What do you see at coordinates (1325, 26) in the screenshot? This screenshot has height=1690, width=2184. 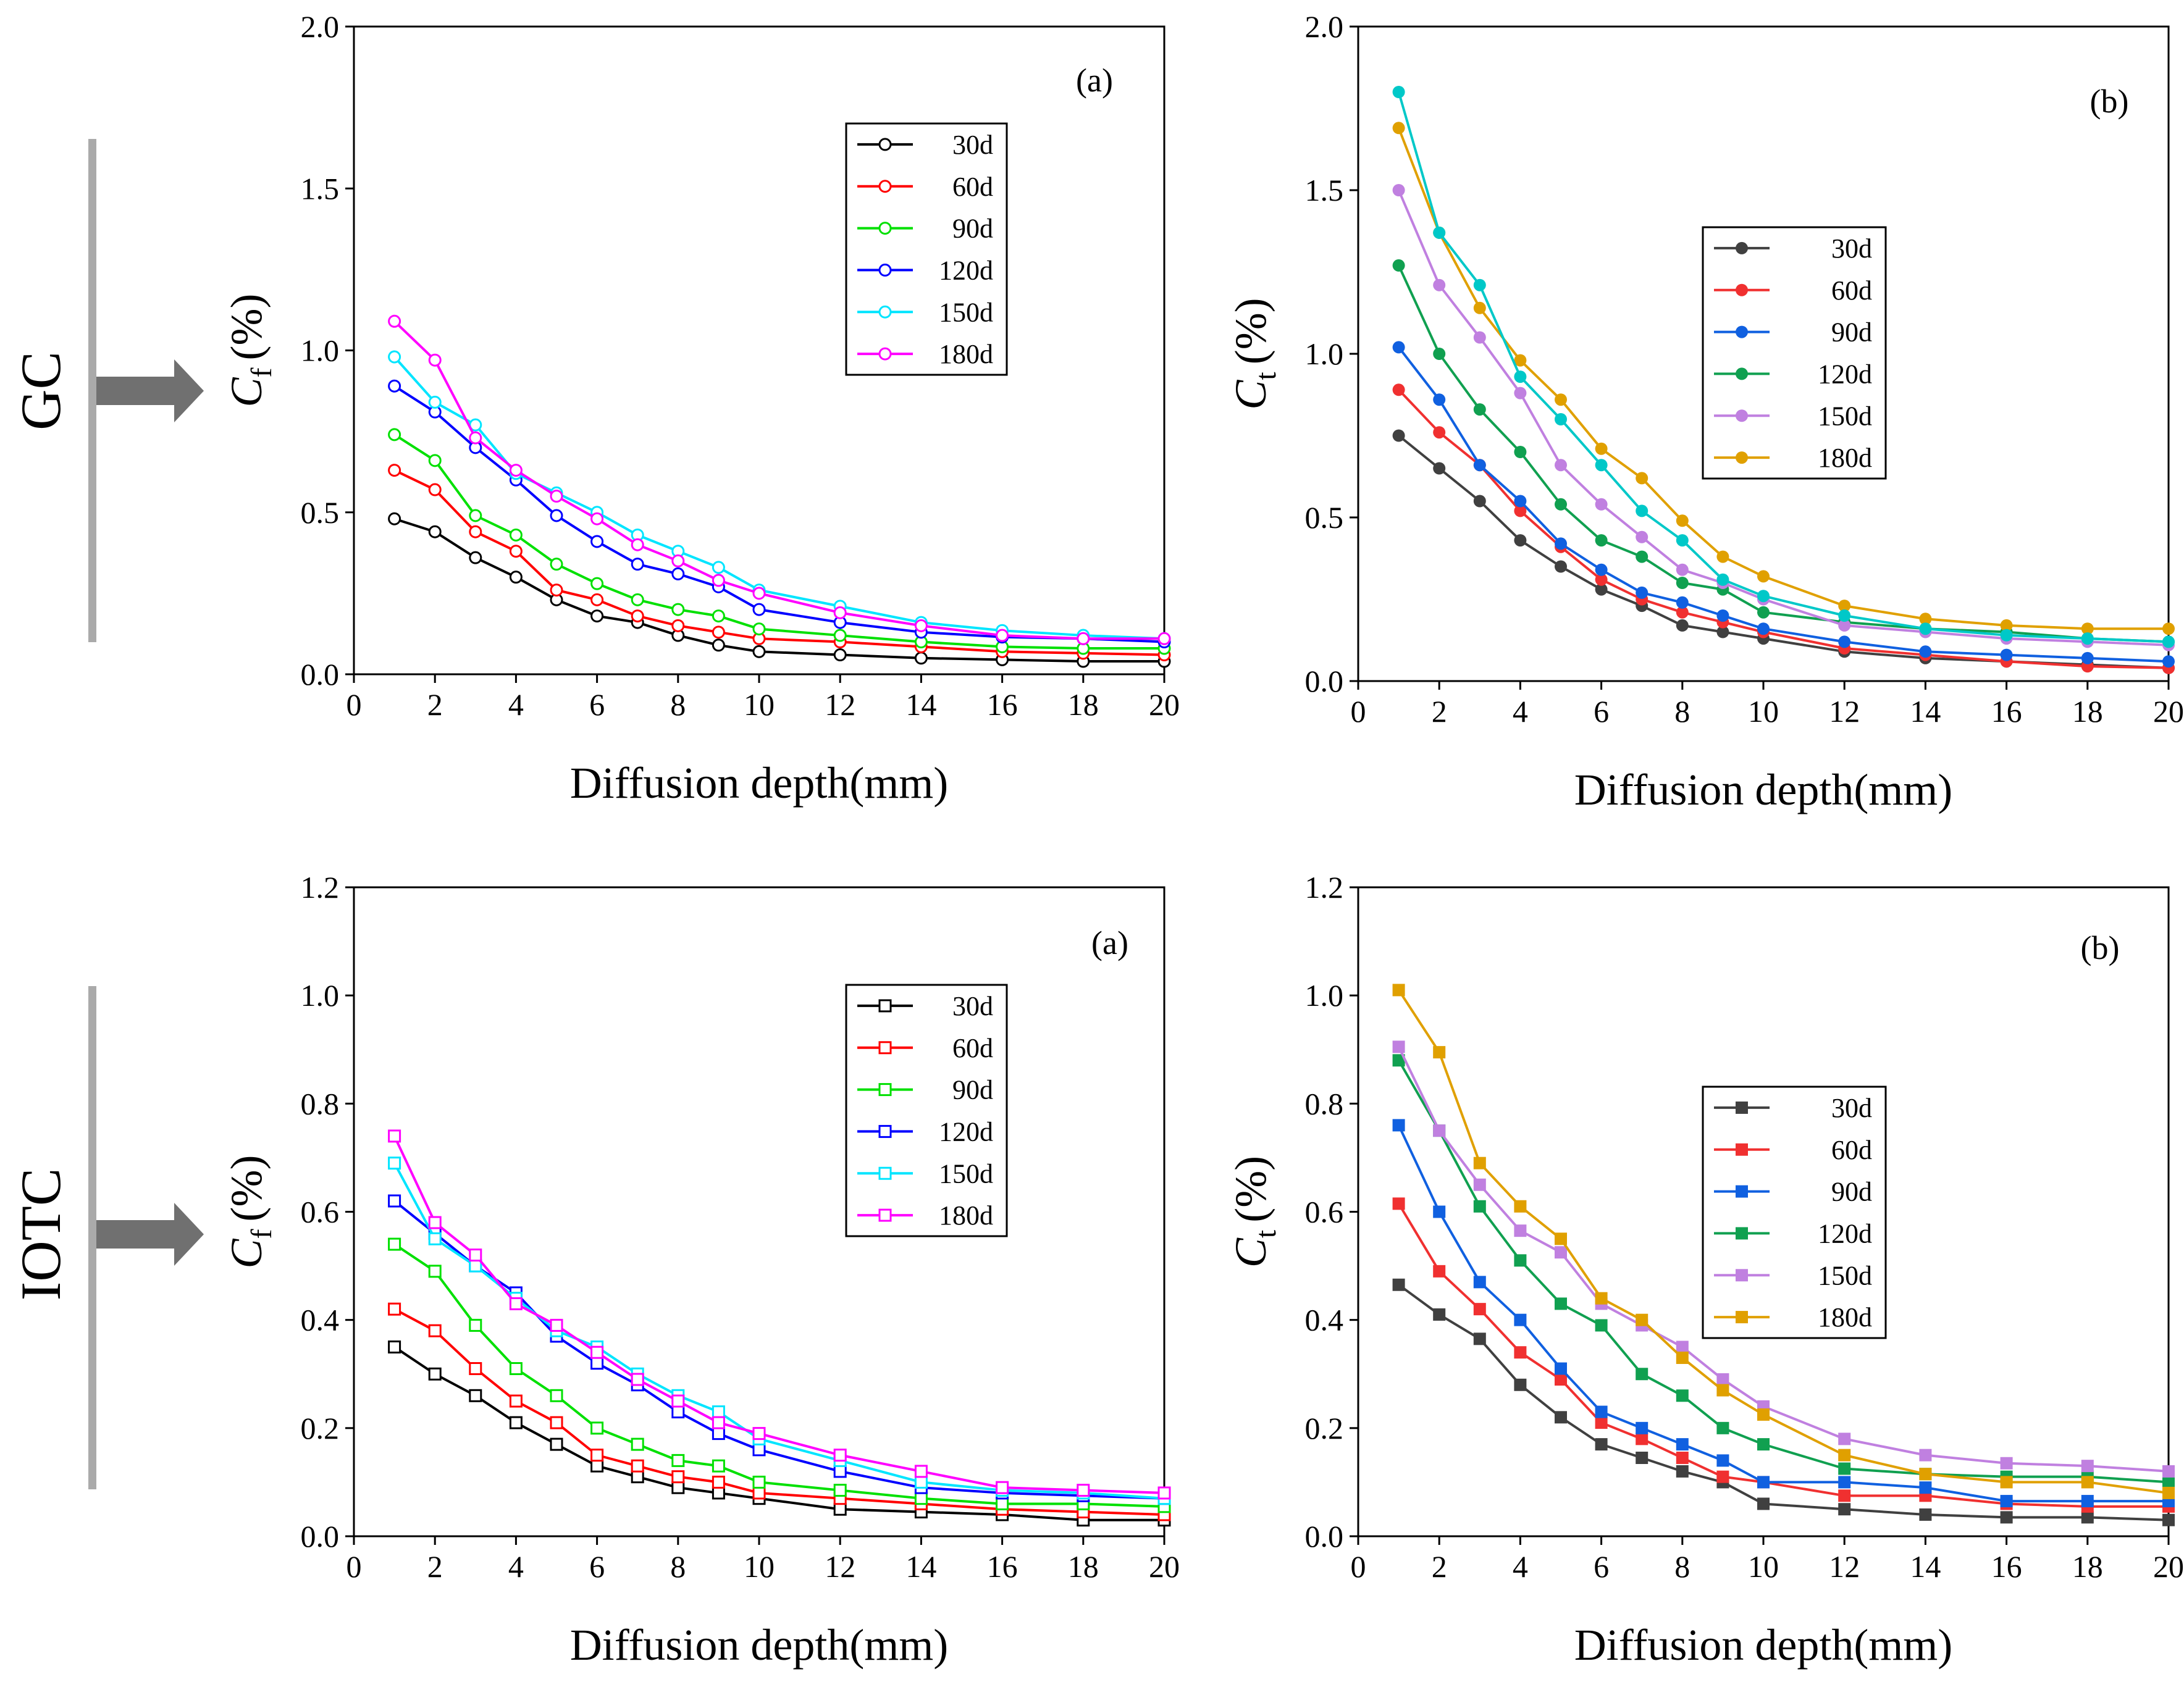 I see `y-tick-label: 2.0` at bounding box center [1325, 26].